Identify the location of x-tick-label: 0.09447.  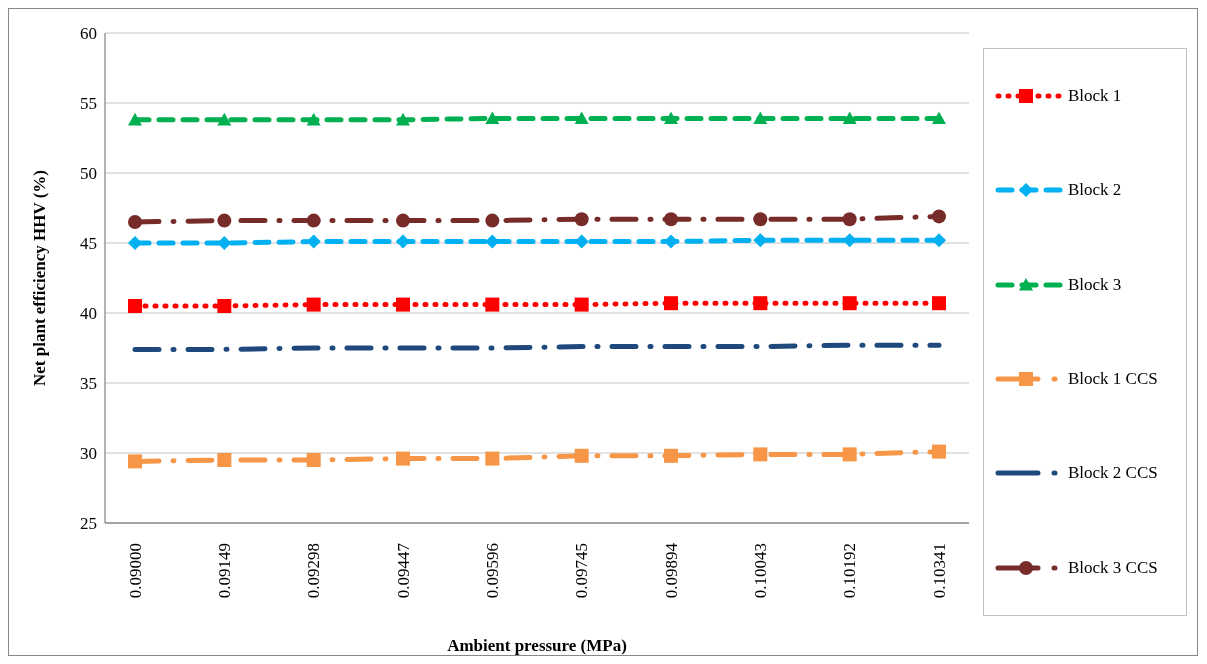
(403, 570).